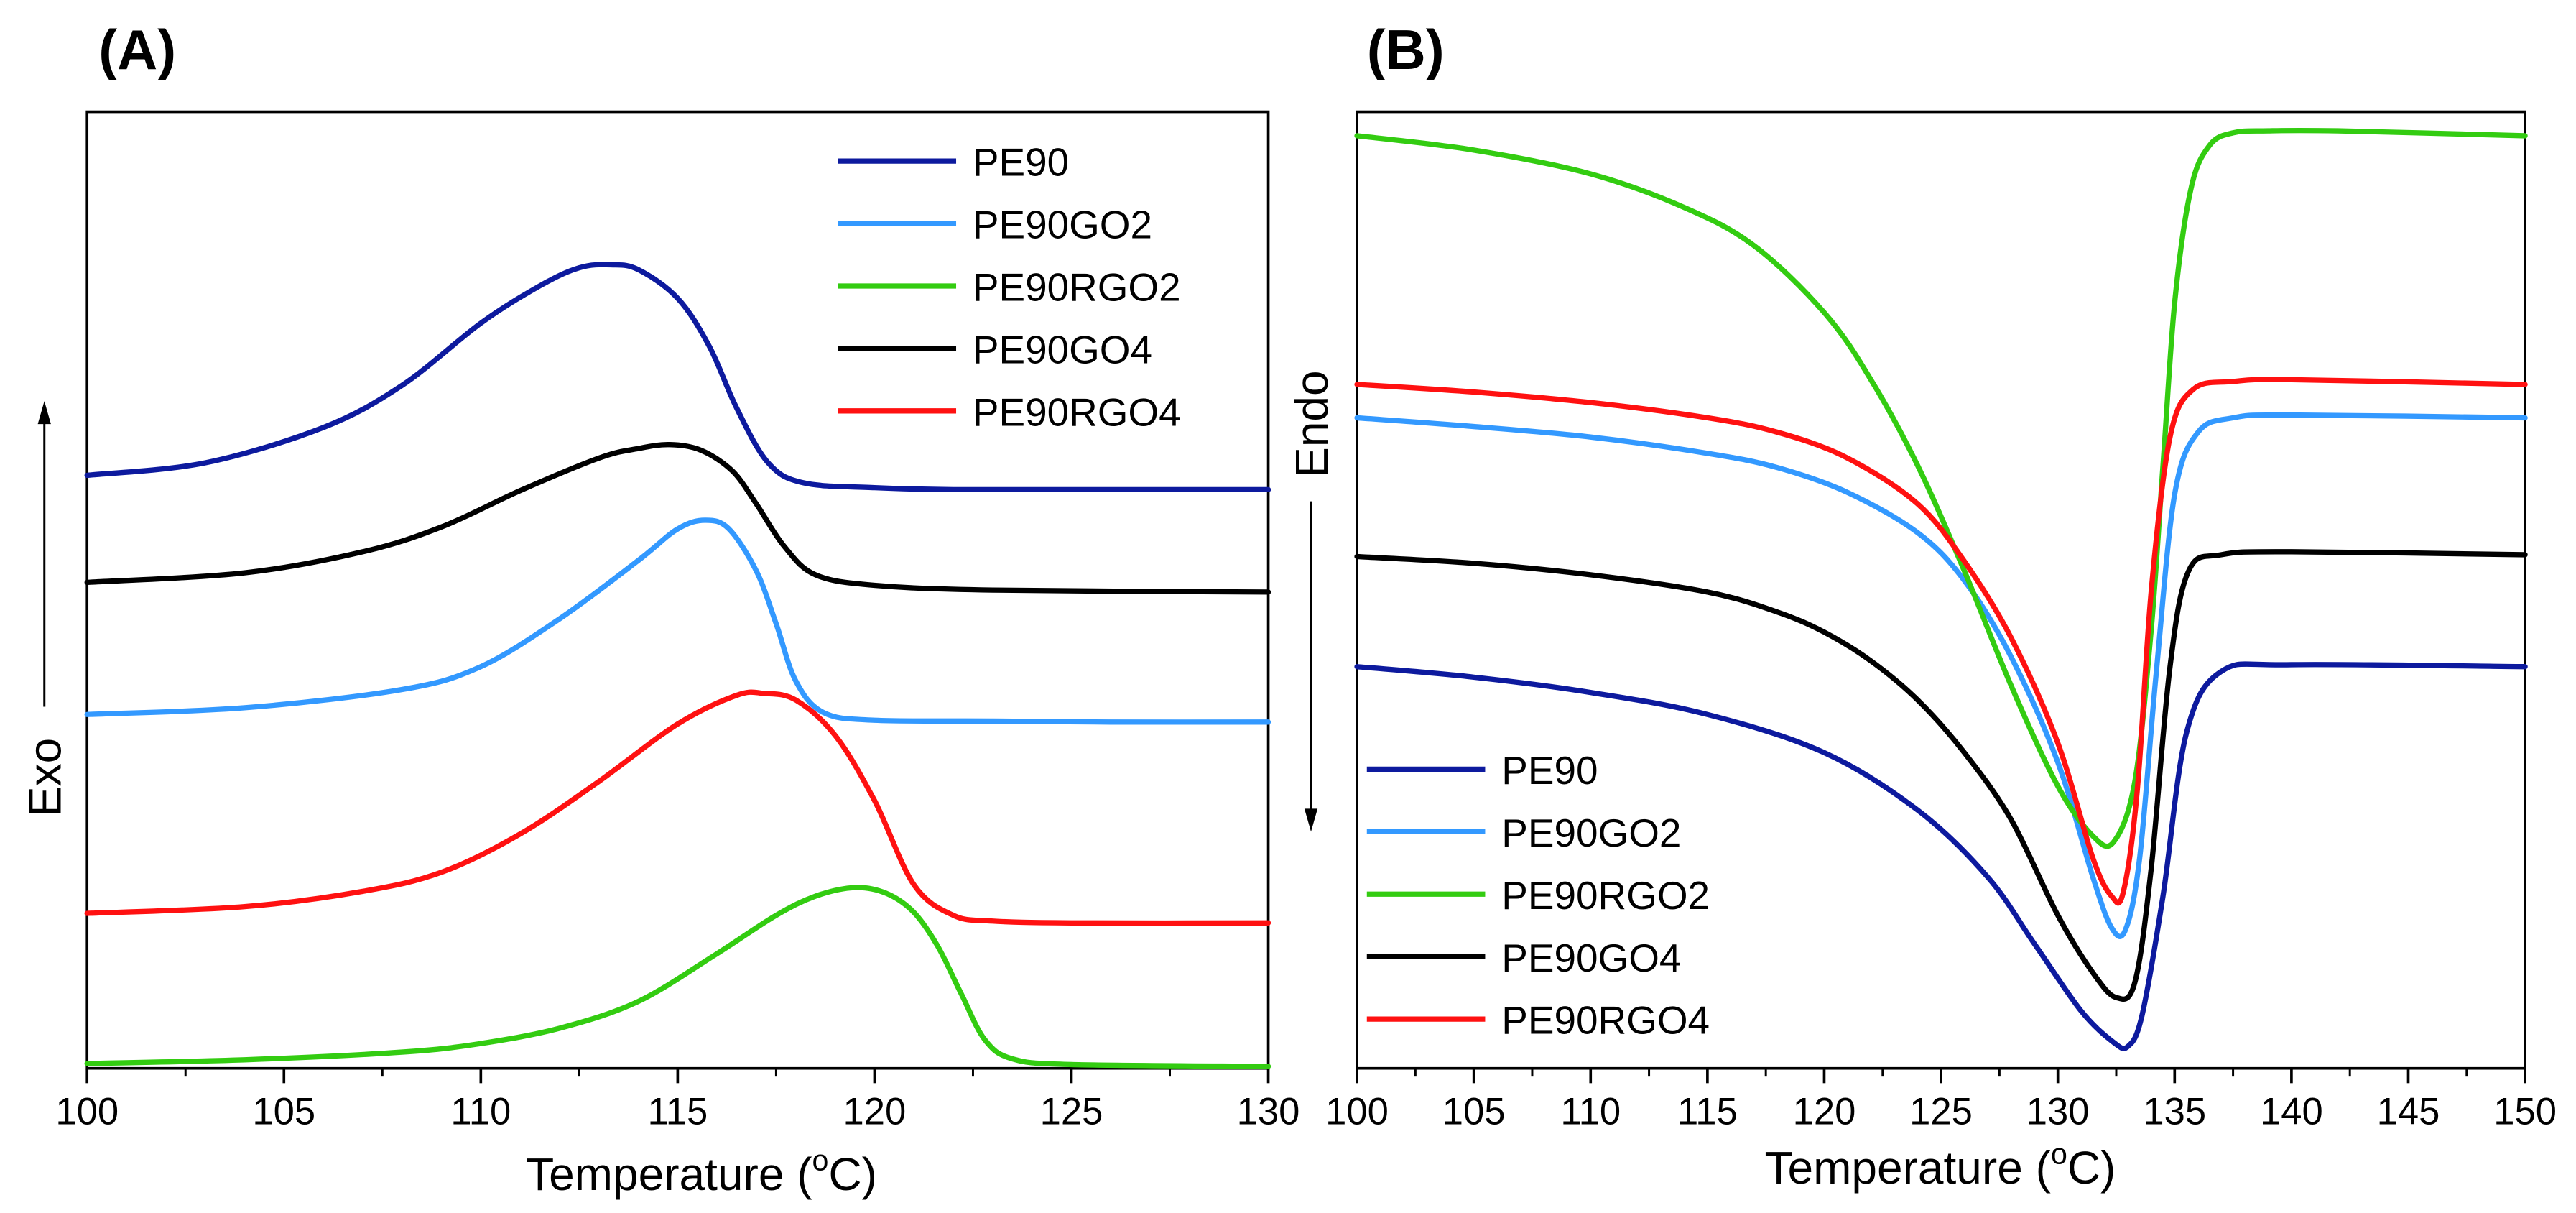 The image size is (2576, 1213). I want to click on panel-b-x-title-suffix: C), so click(2091, 1168).